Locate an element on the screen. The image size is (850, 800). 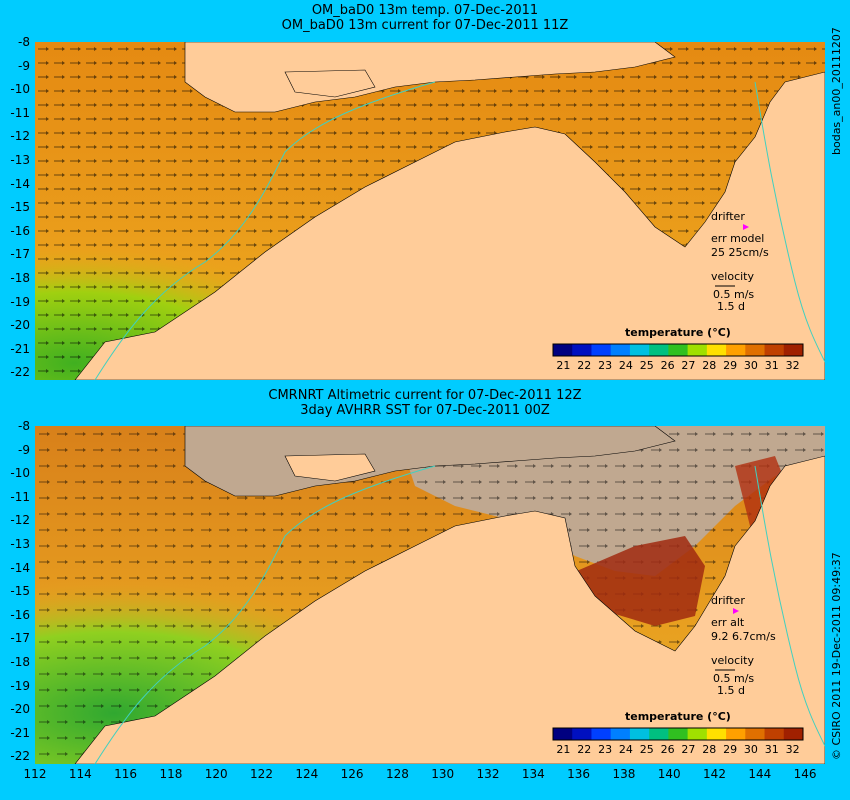
colorbar-tick-label: 22 is located at coordinates (584, 749).